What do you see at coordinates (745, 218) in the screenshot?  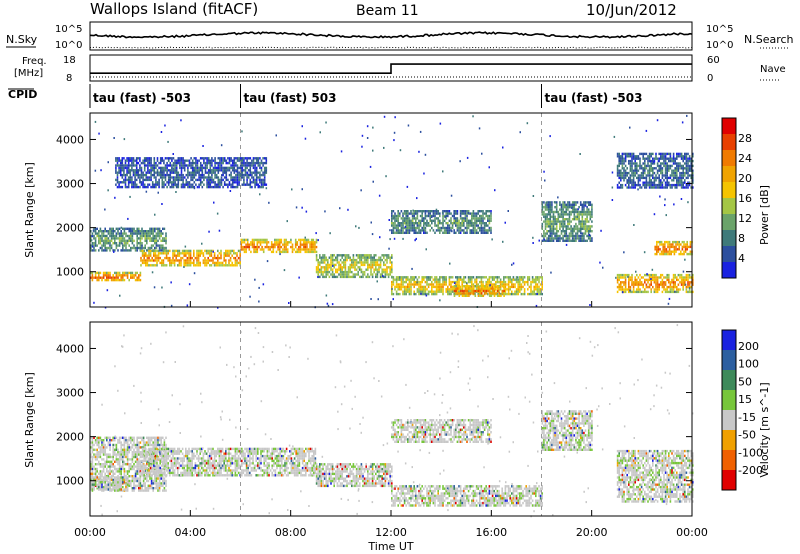 I see `colorbar-tick-2: 12` at bounding box center [745, 218].